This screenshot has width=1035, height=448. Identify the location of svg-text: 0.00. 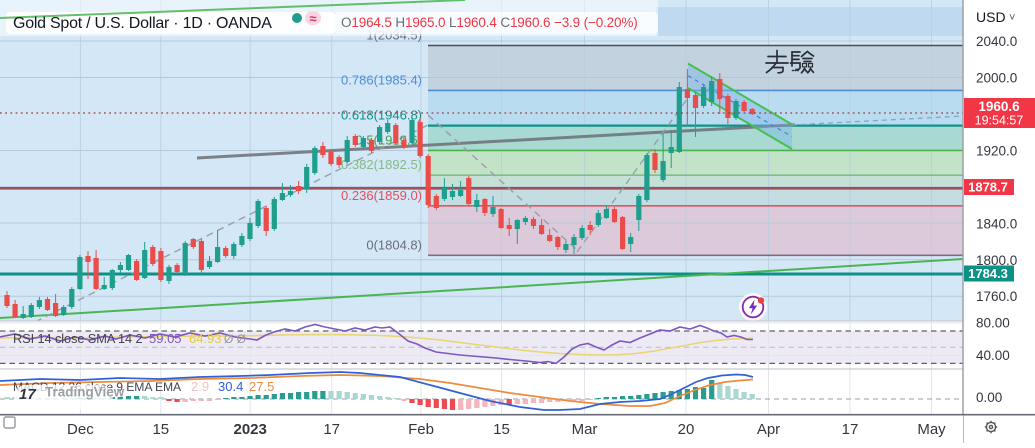
(989, 397).